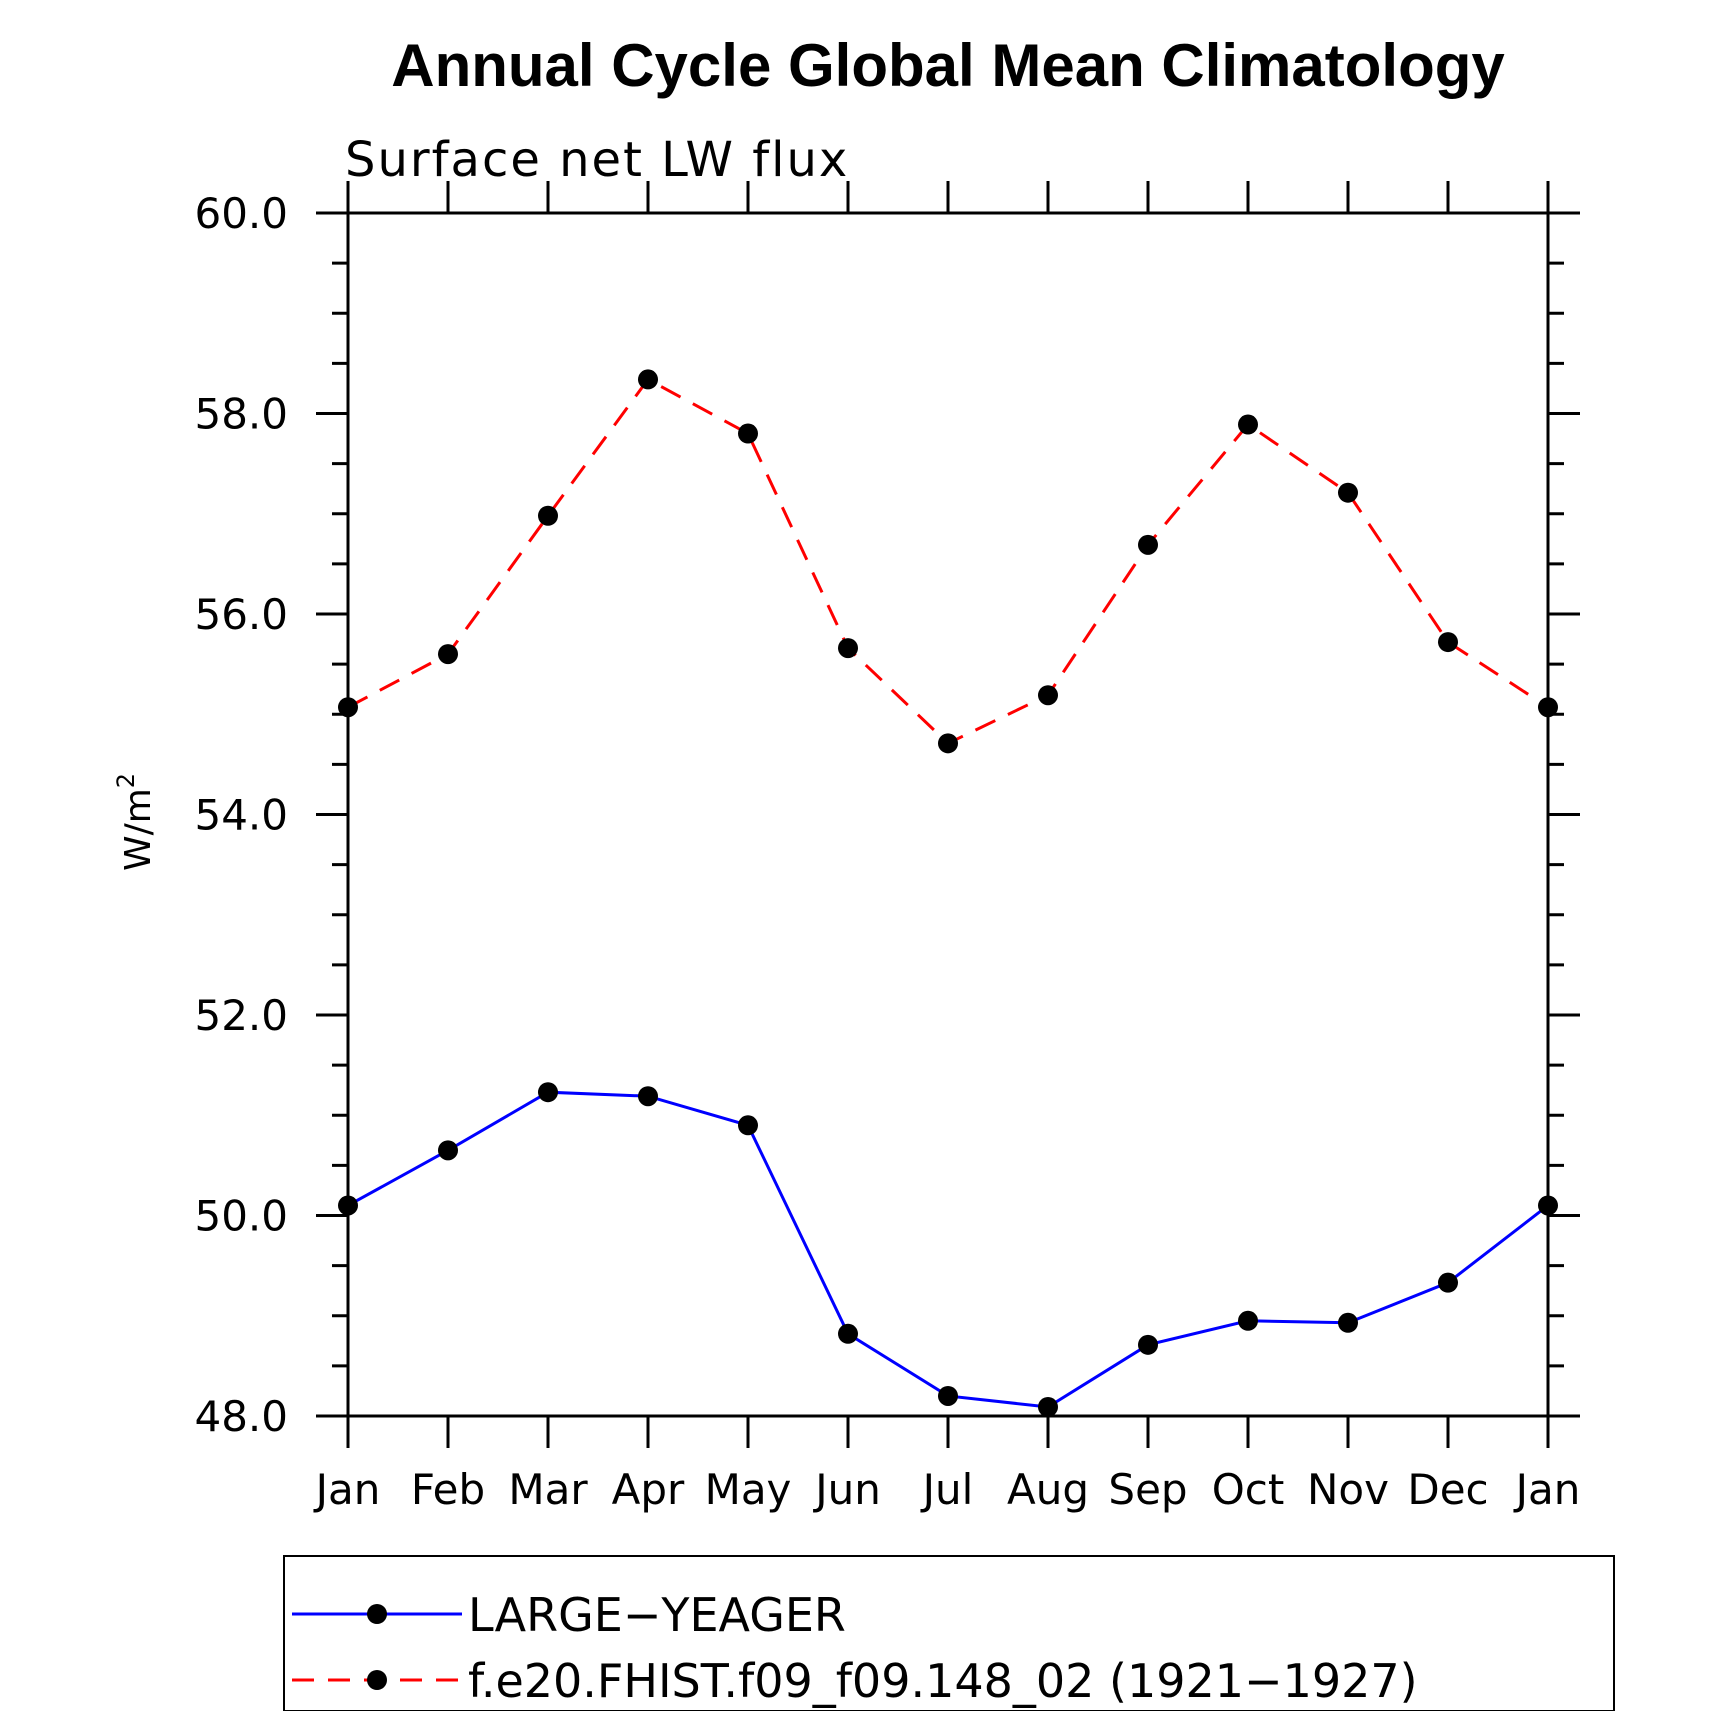  I want to click on x-tick-label: Aug, so click(1048, 1489).